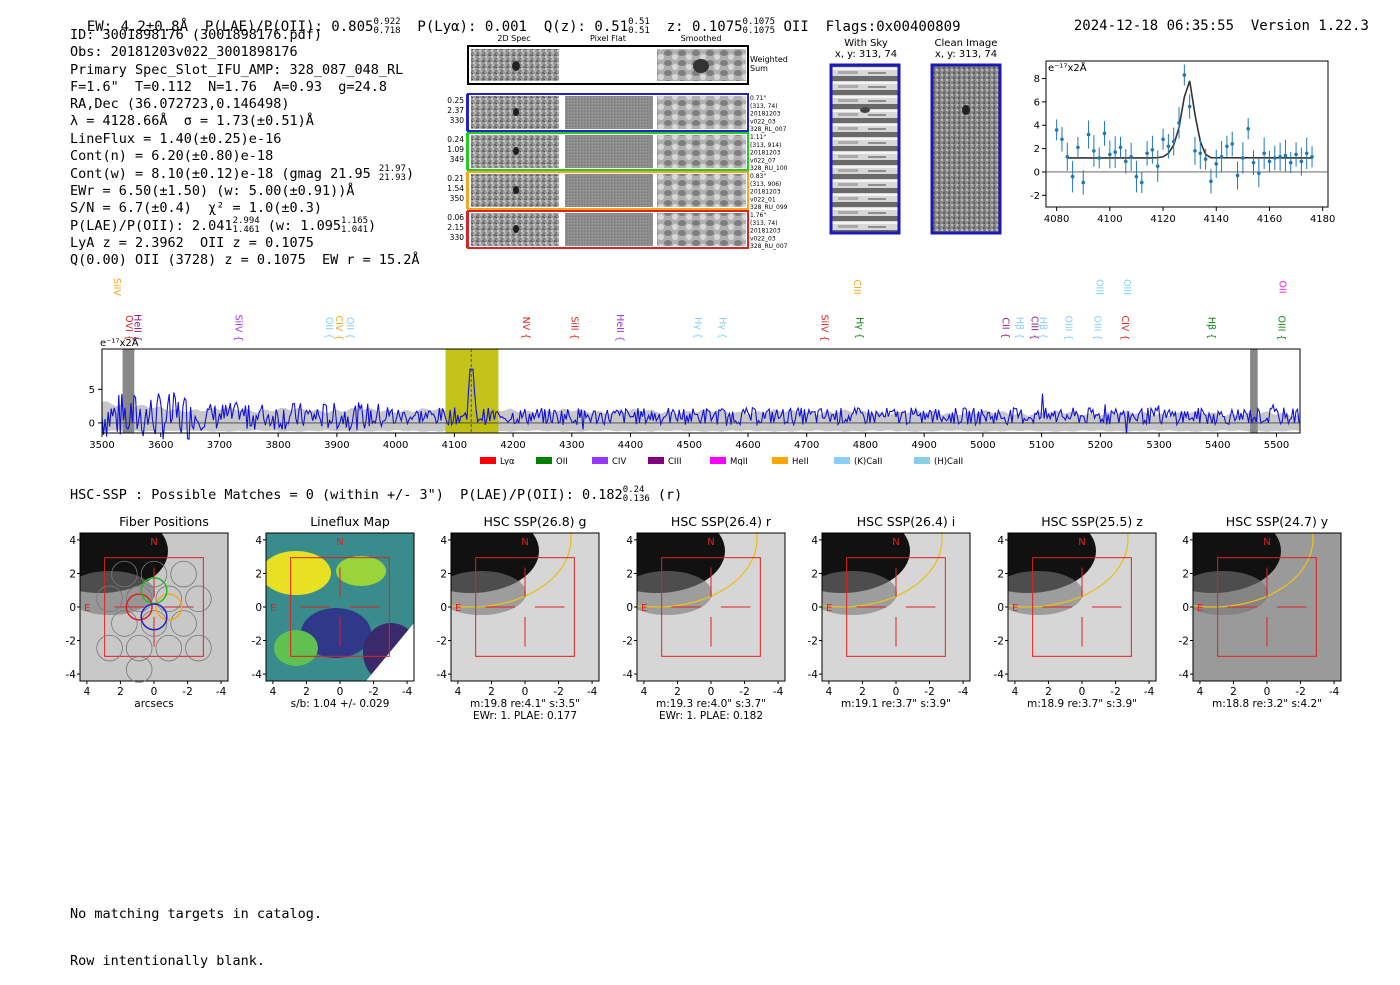 The image size is (1400, 985). What do you see at coordinates (458, 608) in the screenshot?
I see `east-label: E` at bounding box center [458, 608].